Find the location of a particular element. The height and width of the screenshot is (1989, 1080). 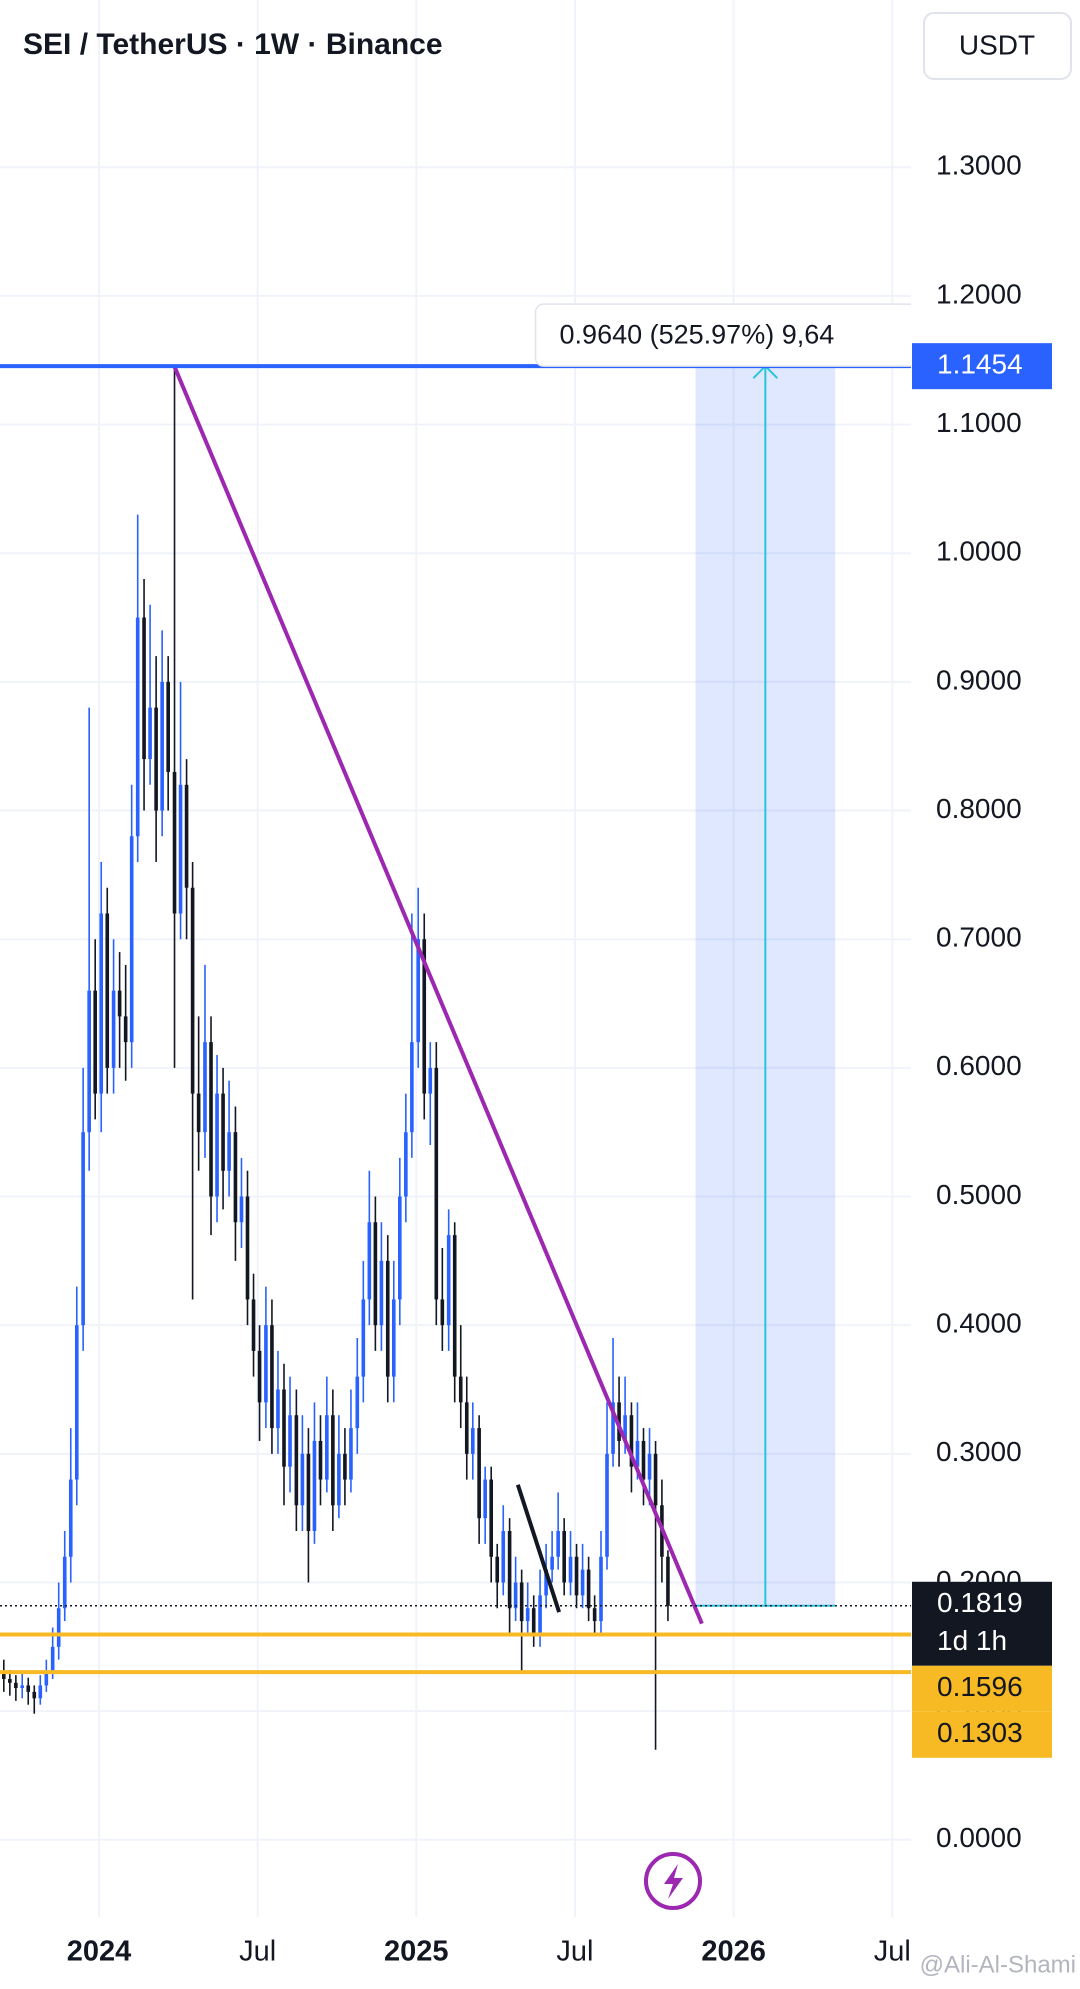

currency-button is located at coordinates (997, 46).